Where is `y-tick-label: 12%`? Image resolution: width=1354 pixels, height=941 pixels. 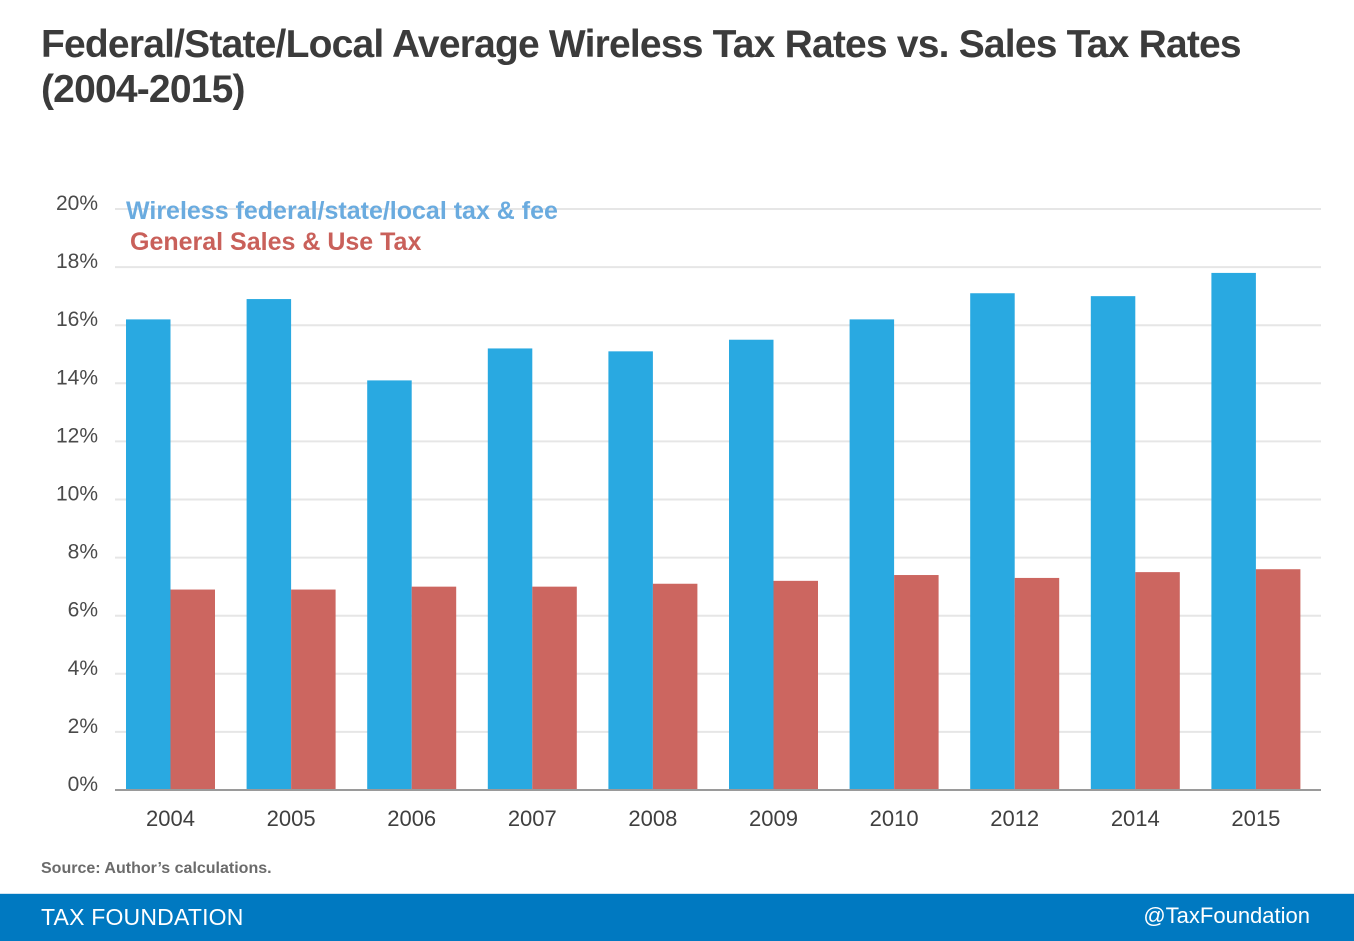
y-tick-label: 12% is located at coordinates (77, 435).